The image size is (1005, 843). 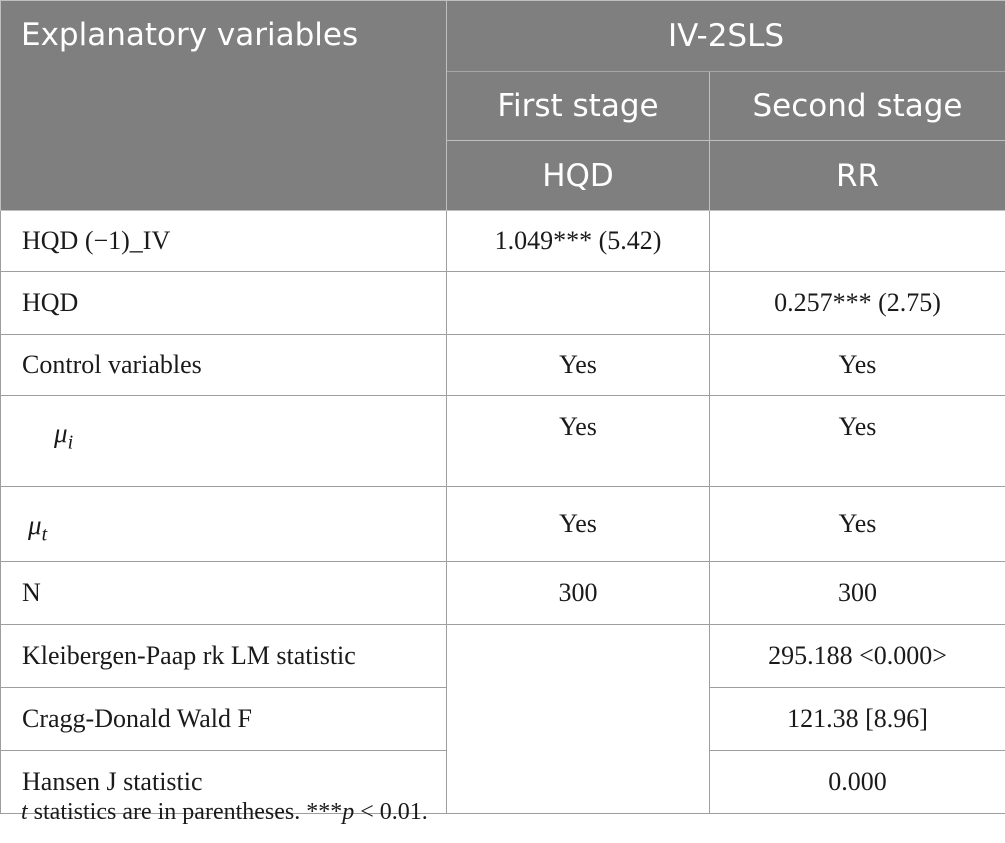 What do you see at coordinates (856, 106) in the screenshot?
I see `header-second-stage: Second stage` at bounding box center [856, 106].